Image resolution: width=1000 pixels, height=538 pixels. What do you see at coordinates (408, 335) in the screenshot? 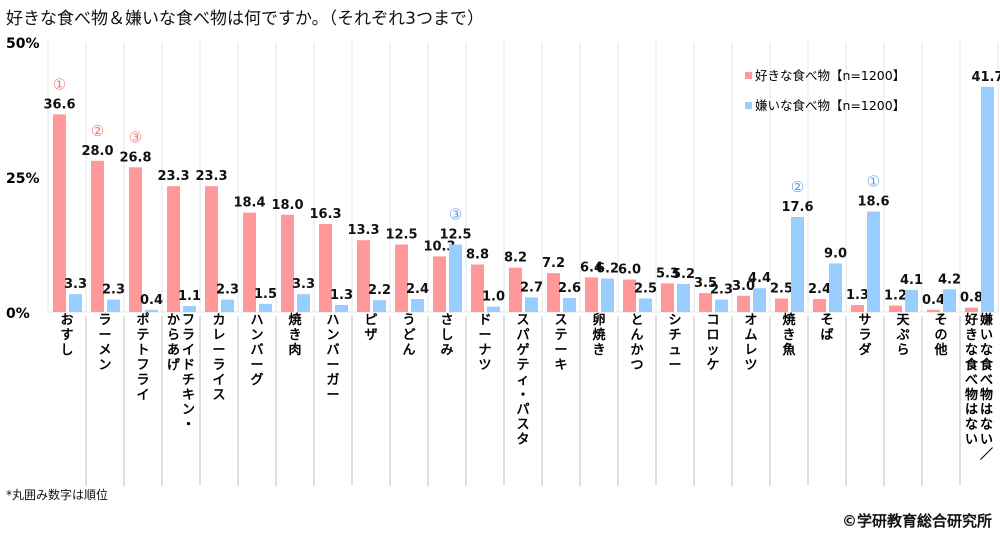
I see `category-label: うどん` at bounding box center [408, 335].